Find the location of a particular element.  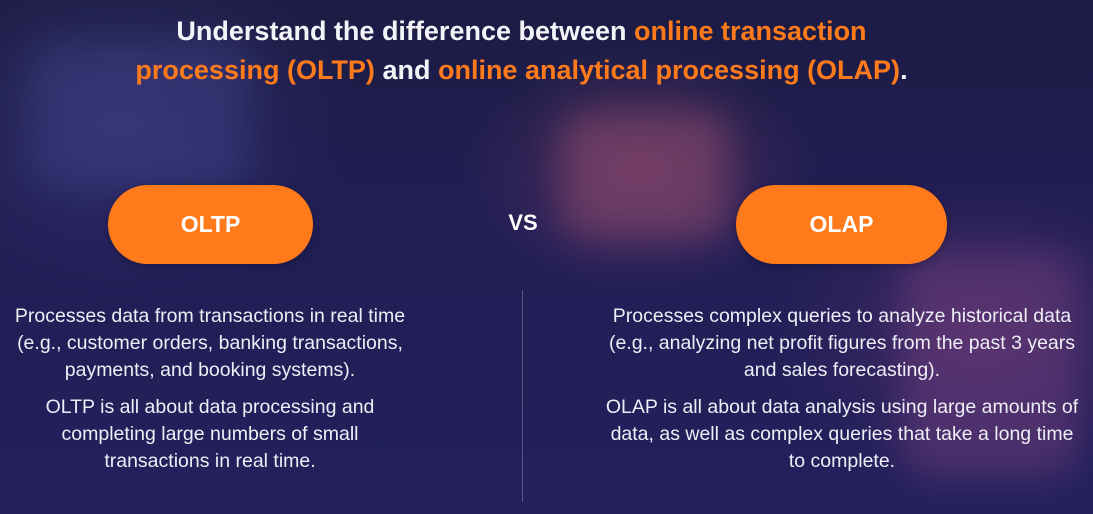

olap-pill-label: OLAP is located at coordinates (841, 224).